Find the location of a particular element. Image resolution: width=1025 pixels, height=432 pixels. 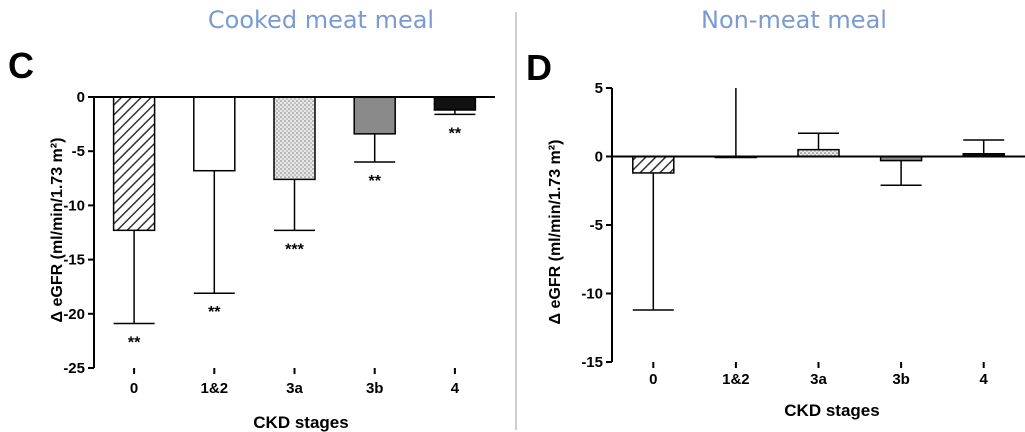

panel-c-y-tick-label: 0 is located at coordinates (81, 97).